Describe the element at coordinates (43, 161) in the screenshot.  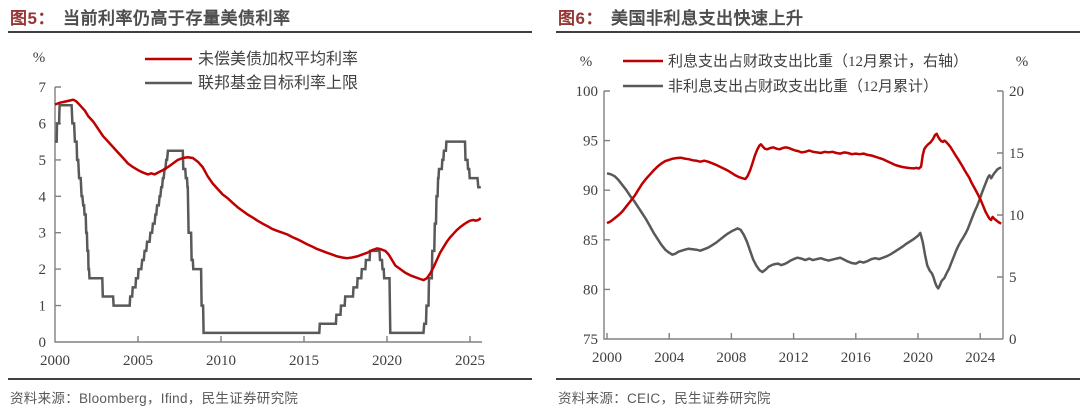
I see `fig5-y-tick-label: 5` at that location.